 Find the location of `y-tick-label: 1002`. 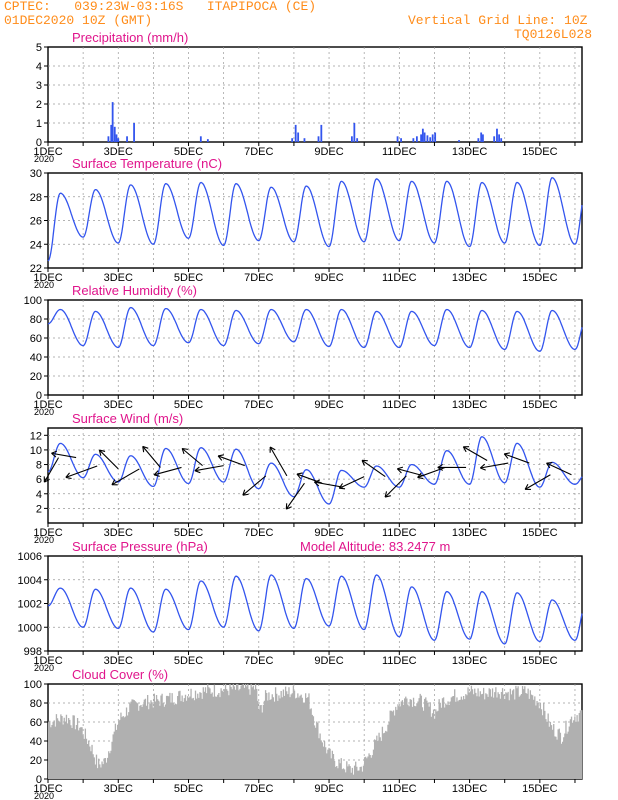

y-tick-label: 1002 is located at coordinates (30, 605).